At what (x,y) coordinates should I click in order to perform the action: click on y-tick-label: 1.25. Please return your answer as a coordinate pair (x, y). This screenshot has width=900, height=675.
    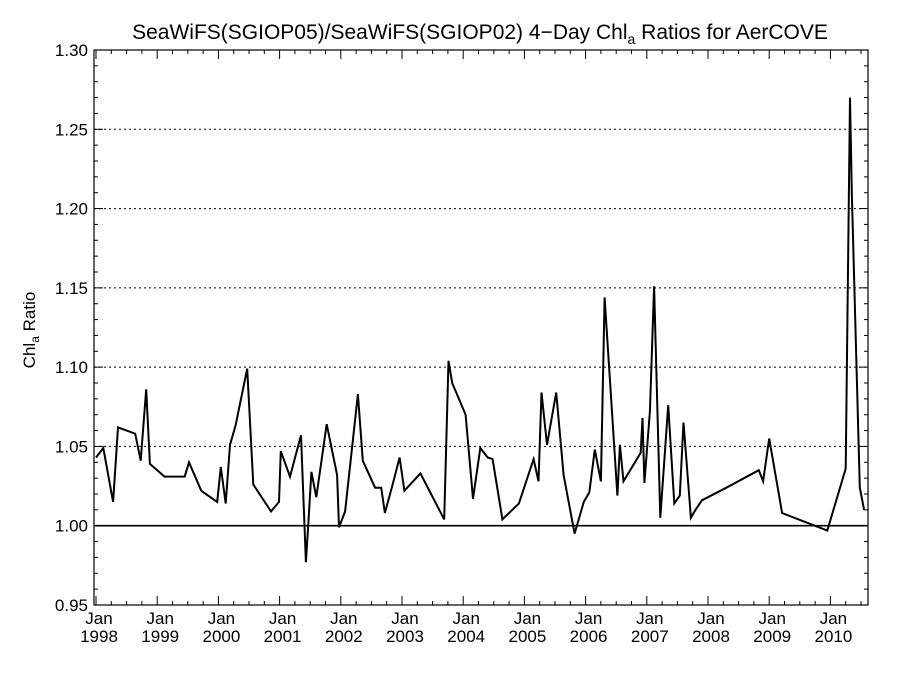
    Looking at the image, I should click on (71, 129).